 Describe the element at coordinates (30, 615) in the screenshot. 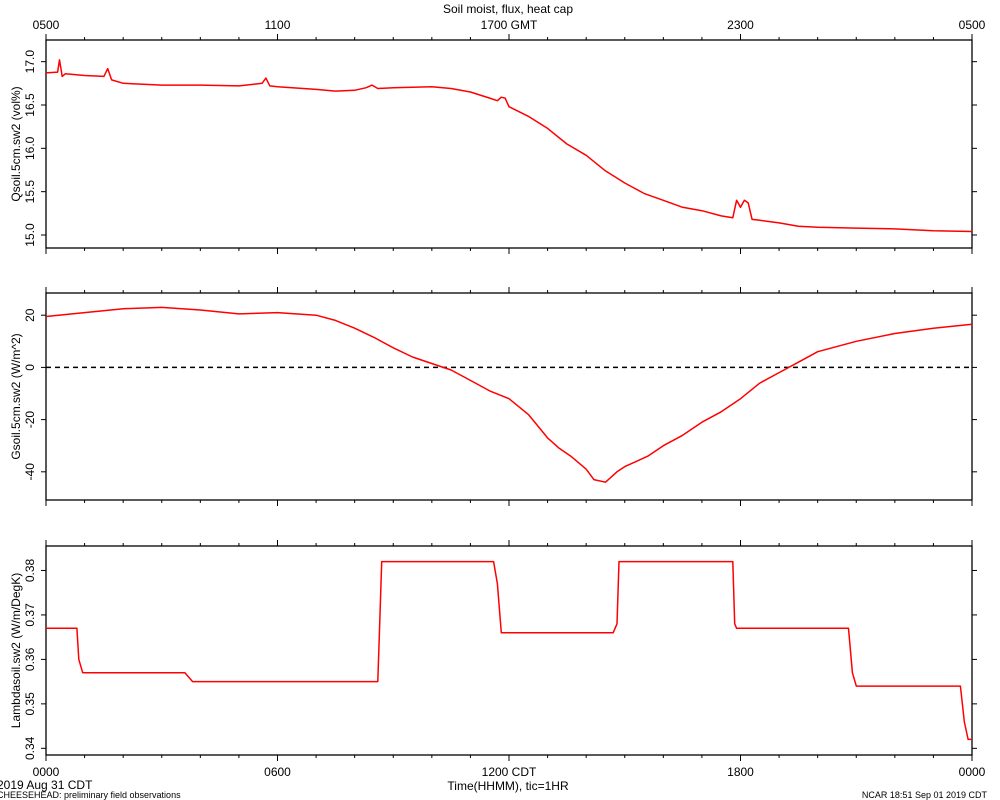

I see `y-tick-label: 0.37` at that location.